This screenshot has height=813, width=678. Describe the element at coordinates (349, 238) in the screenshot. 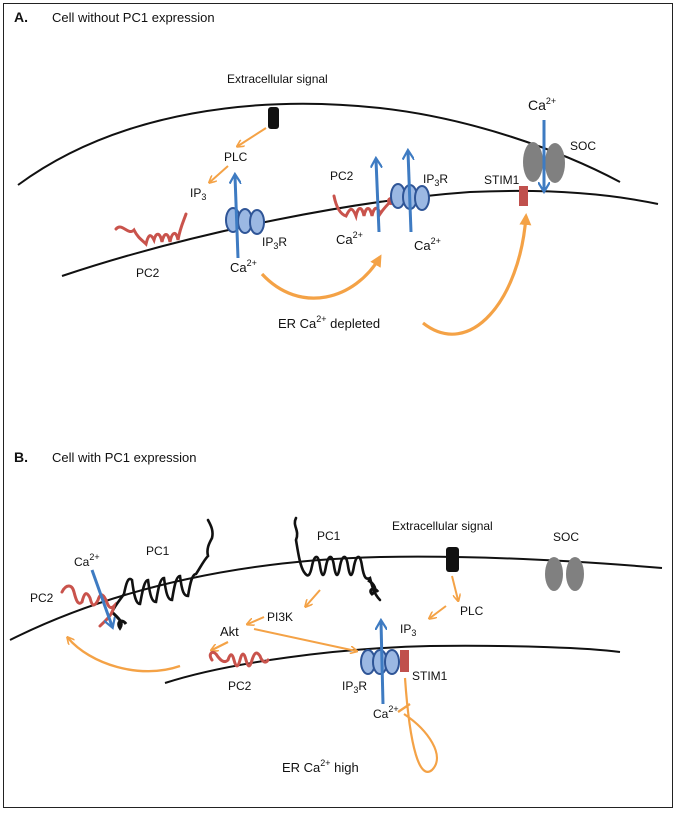

I see `ca-label-a-mid-left: Ca2+` at that location.